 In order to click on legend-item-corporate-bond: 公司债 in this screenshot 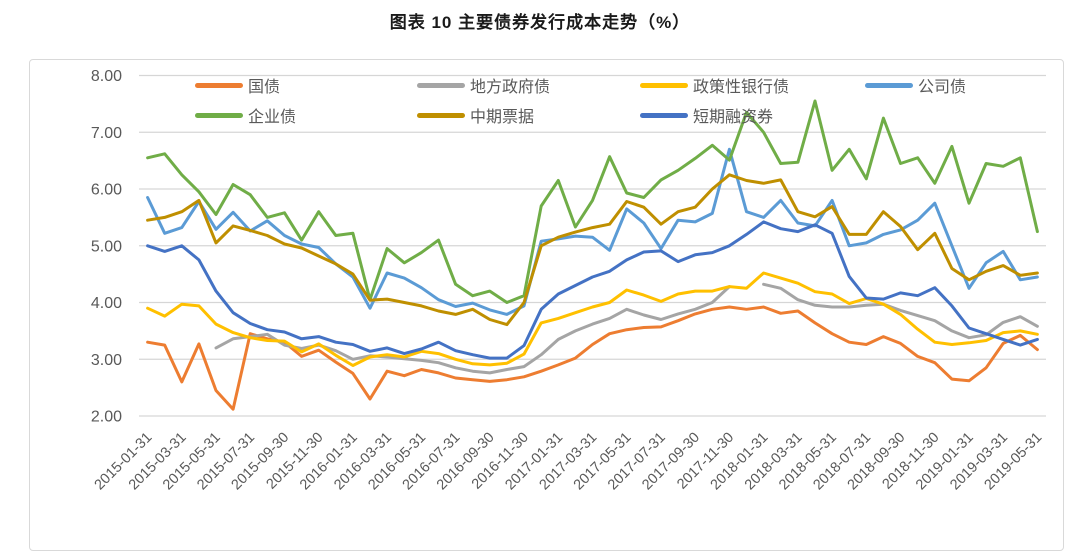, I will do `click(915, 85)`.